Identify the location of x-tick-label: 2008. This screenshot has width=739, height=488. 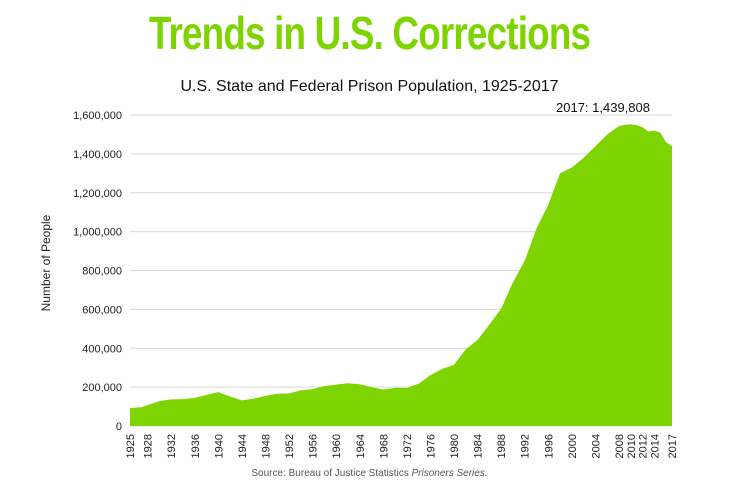
(620, 446).